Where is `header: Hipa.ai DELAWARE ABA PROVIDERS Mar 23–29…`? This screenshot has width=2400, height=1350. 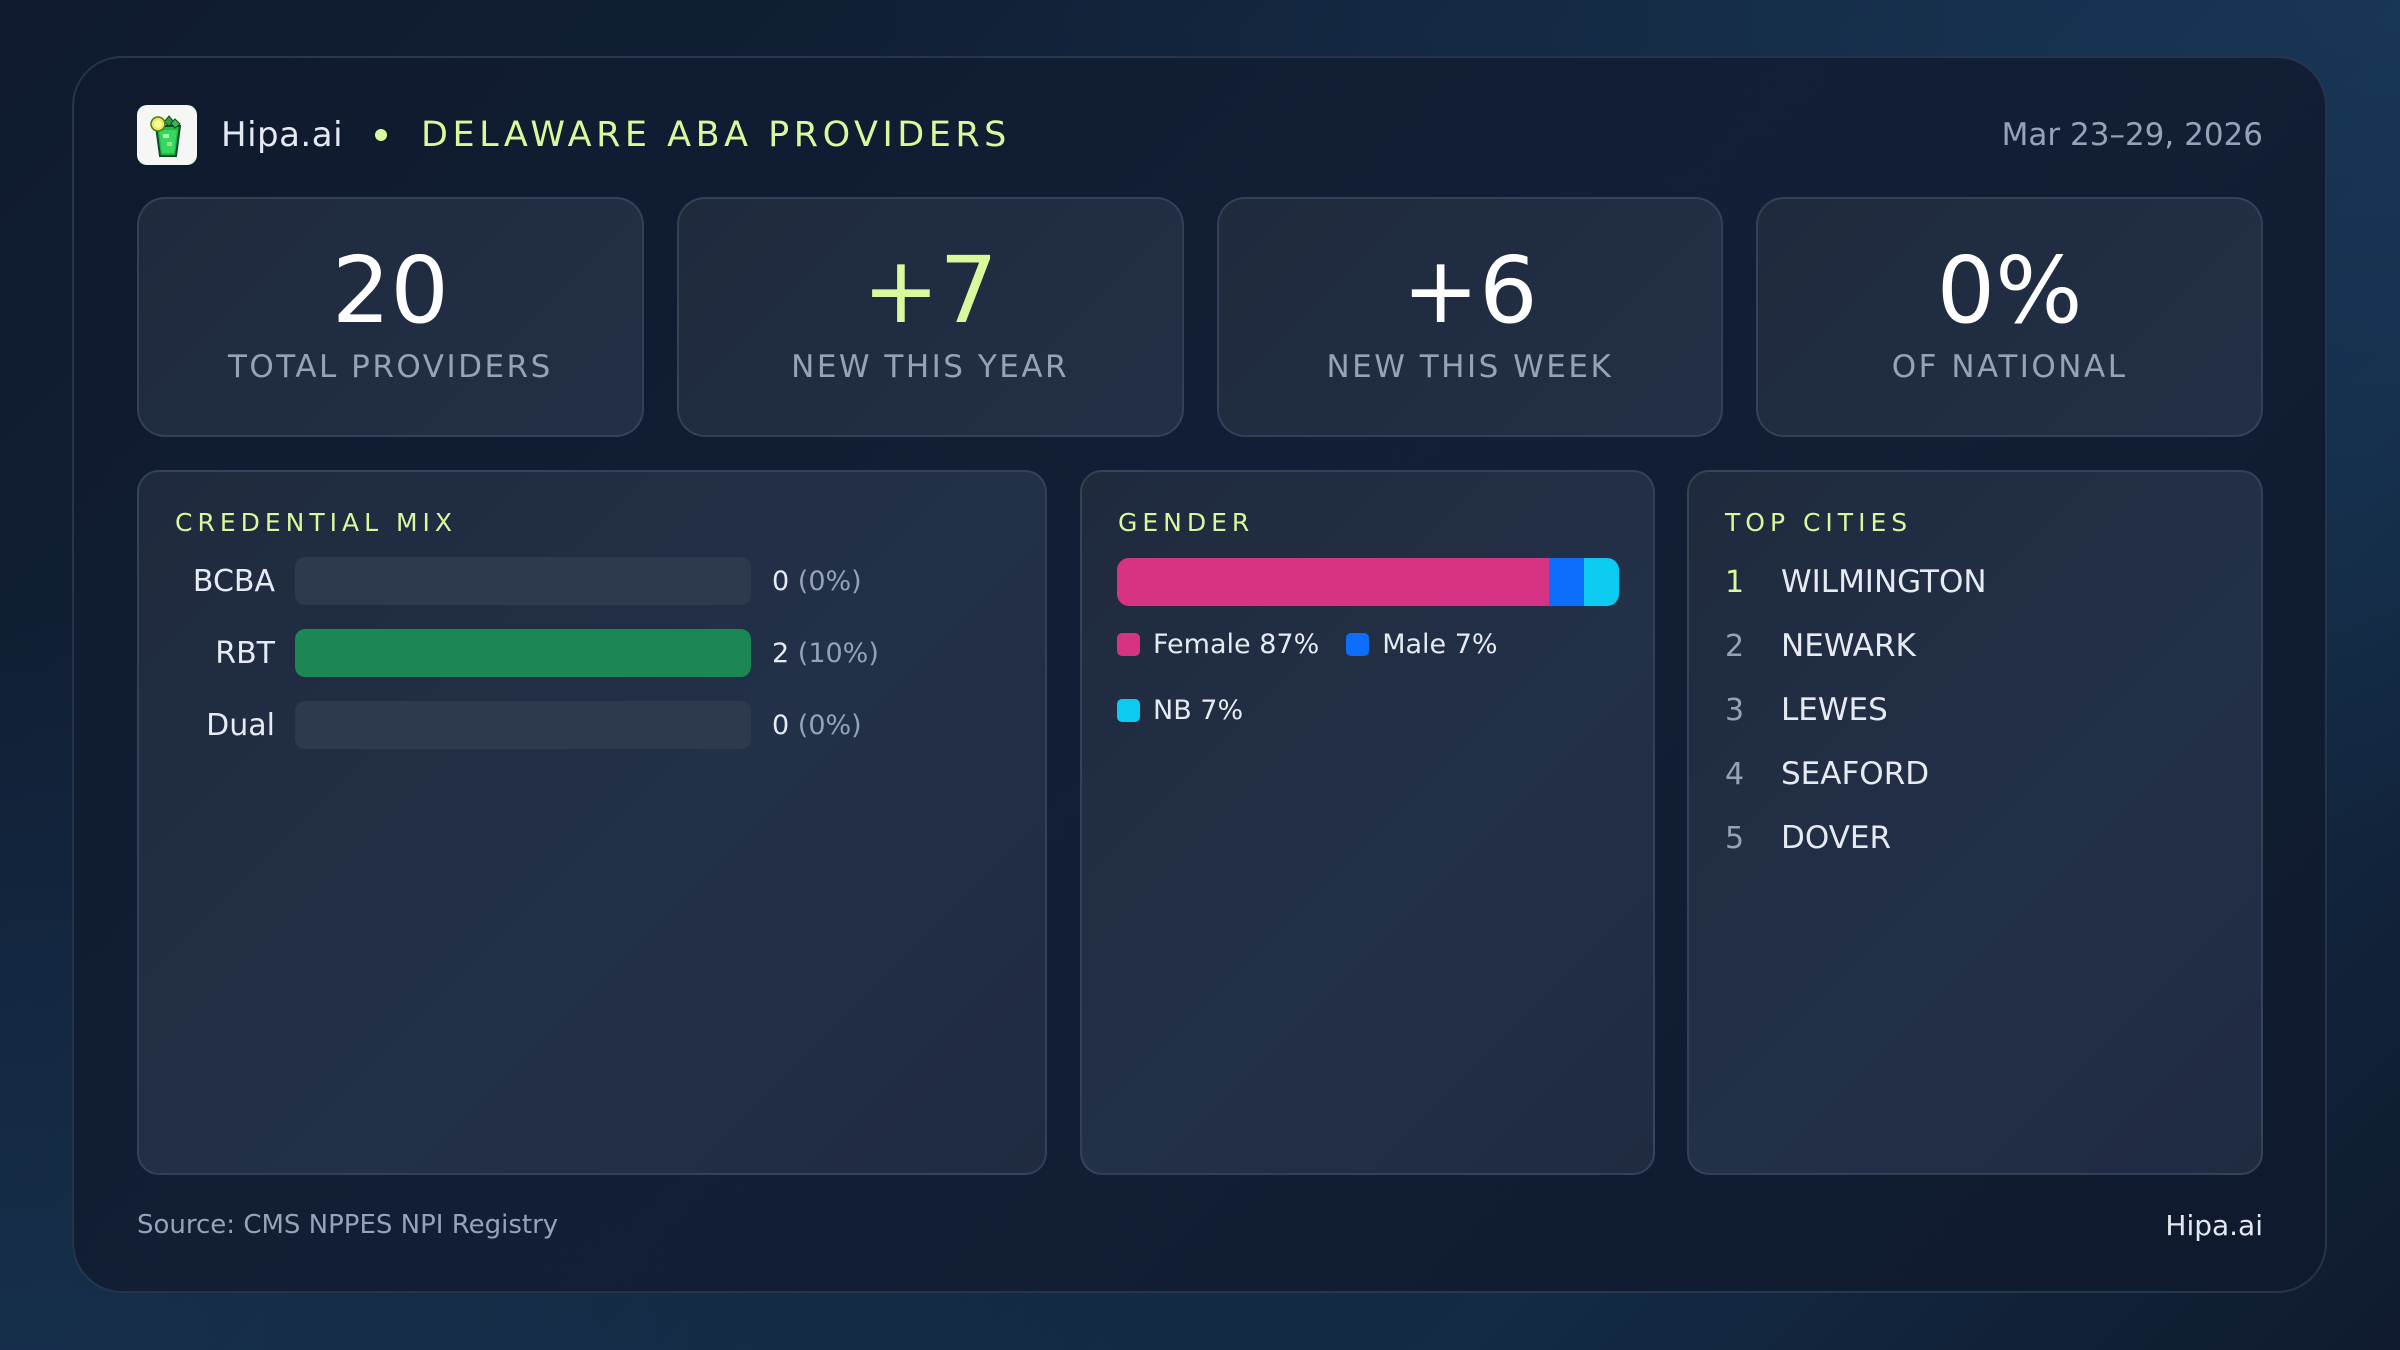
header: Hipa.ai DELAWARE ABA PROVIDERS Mar 23–29… is located at coordinates (1200, 135).